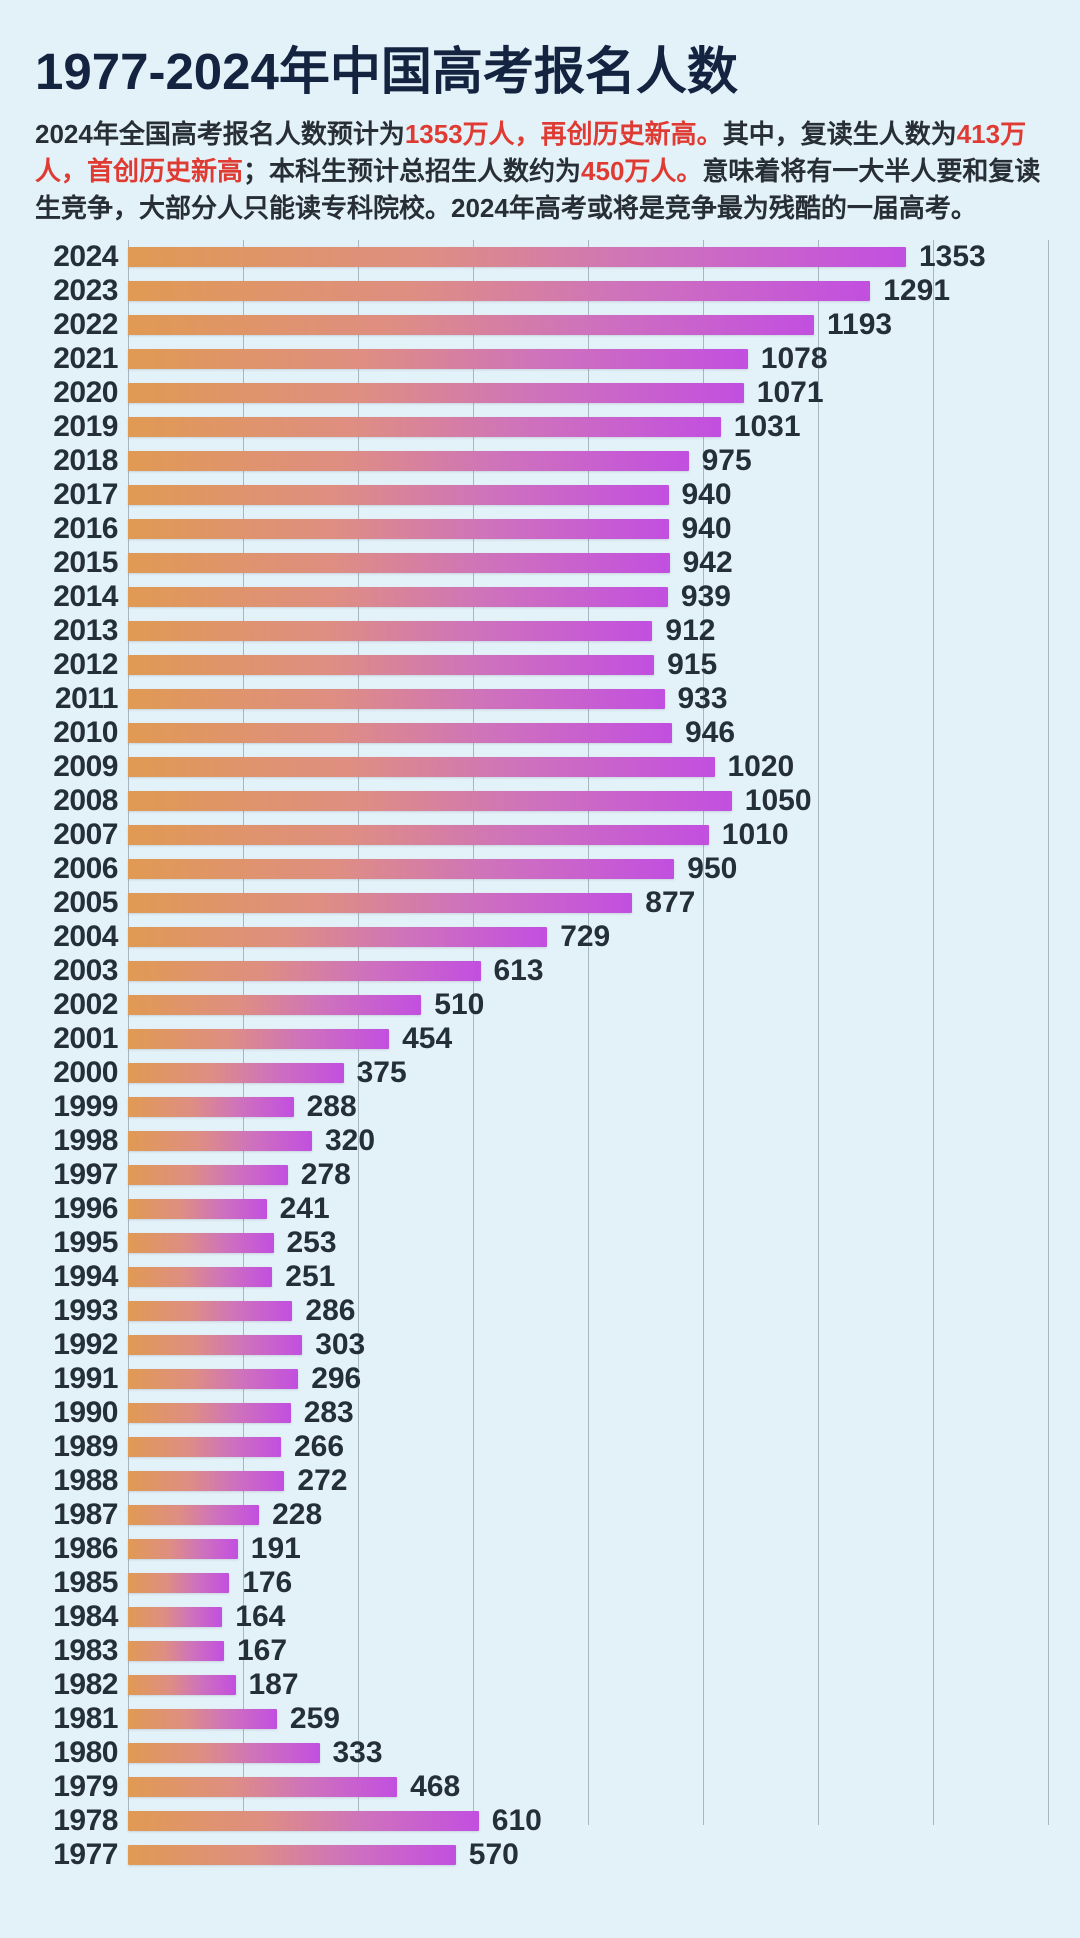 Image resolution: width=1080 pixels, height=1938 pixels. Describe the element at coordinates (540, 1447) in the screenshot. I see `chart-row: 1989 266` at that location.